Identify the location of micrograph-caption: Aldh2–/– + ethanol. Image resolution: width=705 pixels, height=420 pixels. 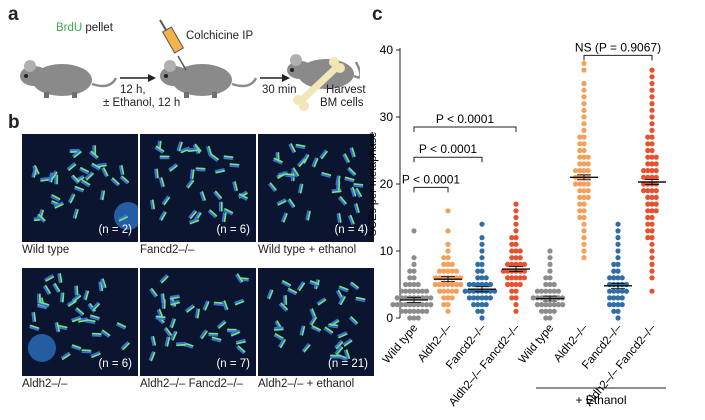
(306, 384).